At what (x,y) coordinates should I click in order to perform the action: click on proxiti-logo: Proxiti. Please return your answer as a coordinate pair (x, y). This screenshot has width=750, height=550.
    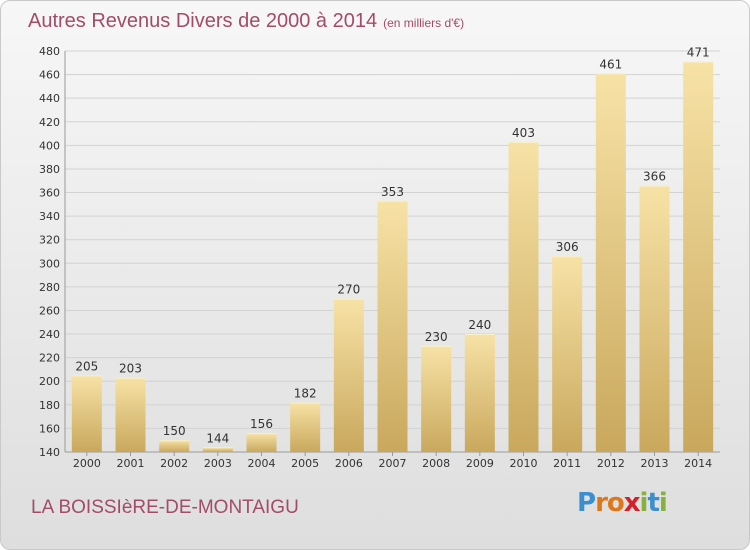
    Looking at the image, I should click on (622, 503).